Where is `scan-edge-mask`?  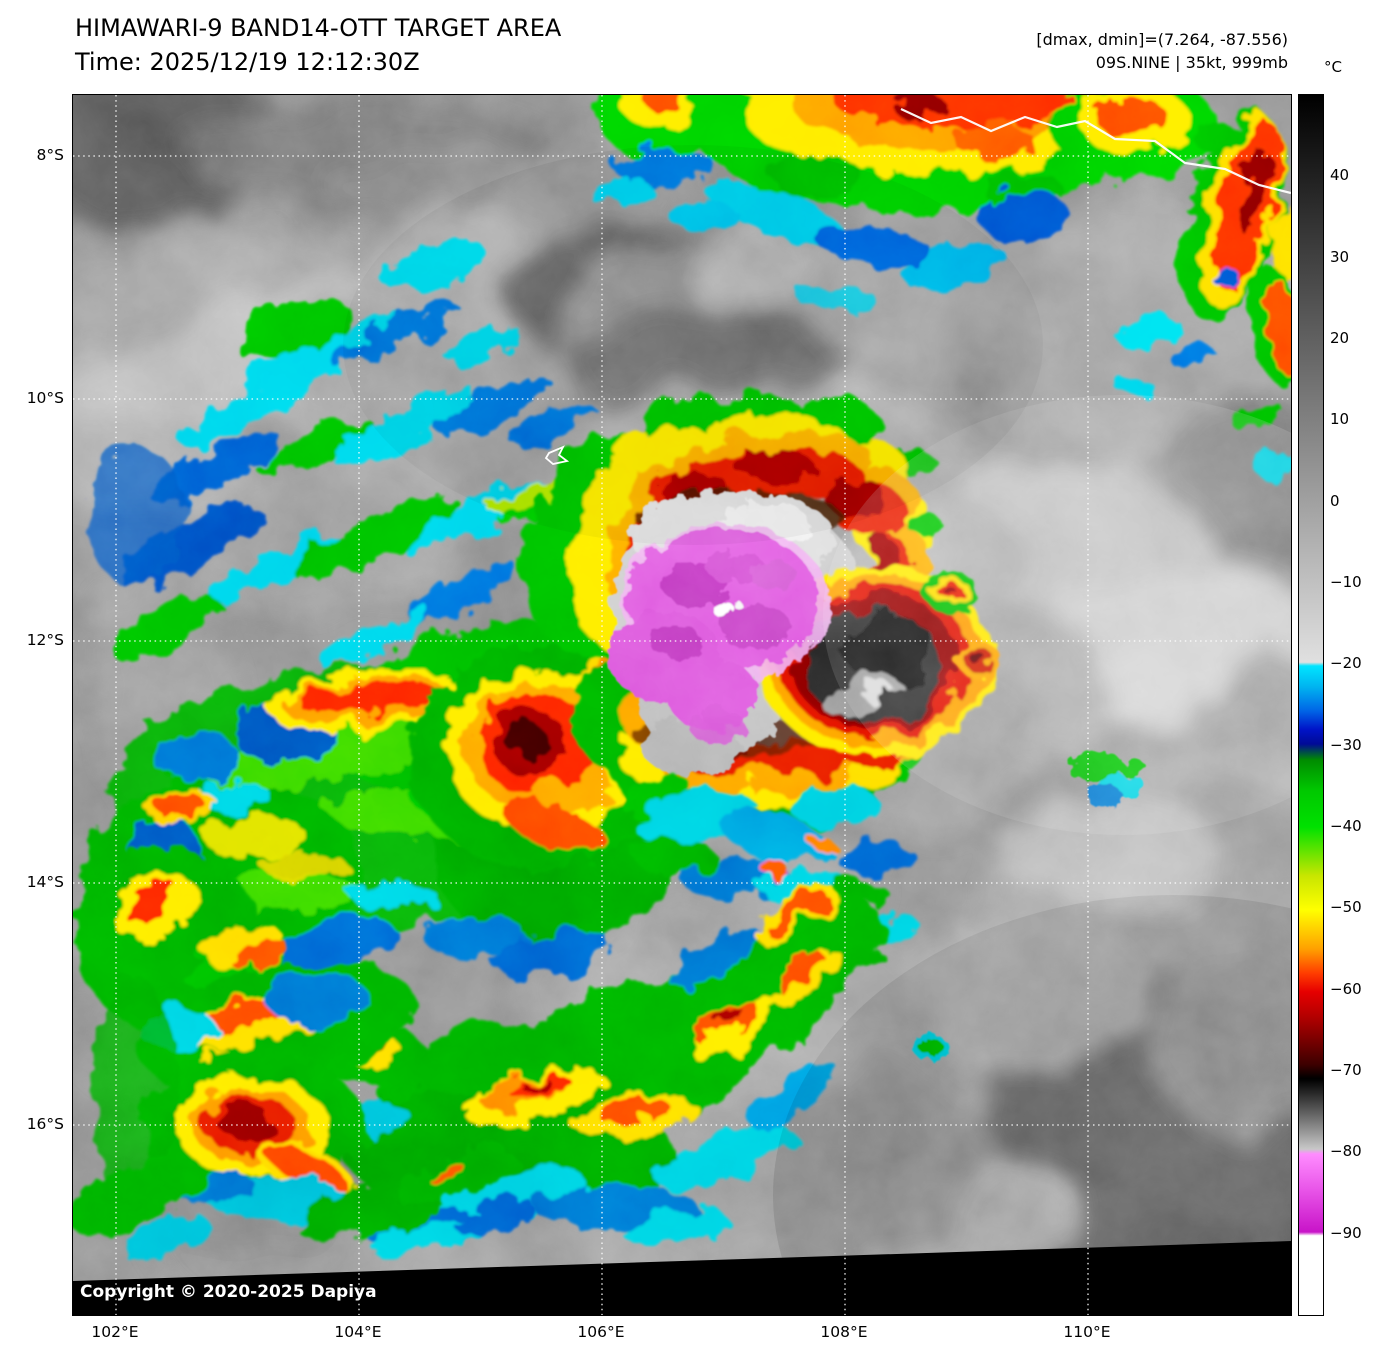
scan-edge-mask is located at coordinates (682, 1278).